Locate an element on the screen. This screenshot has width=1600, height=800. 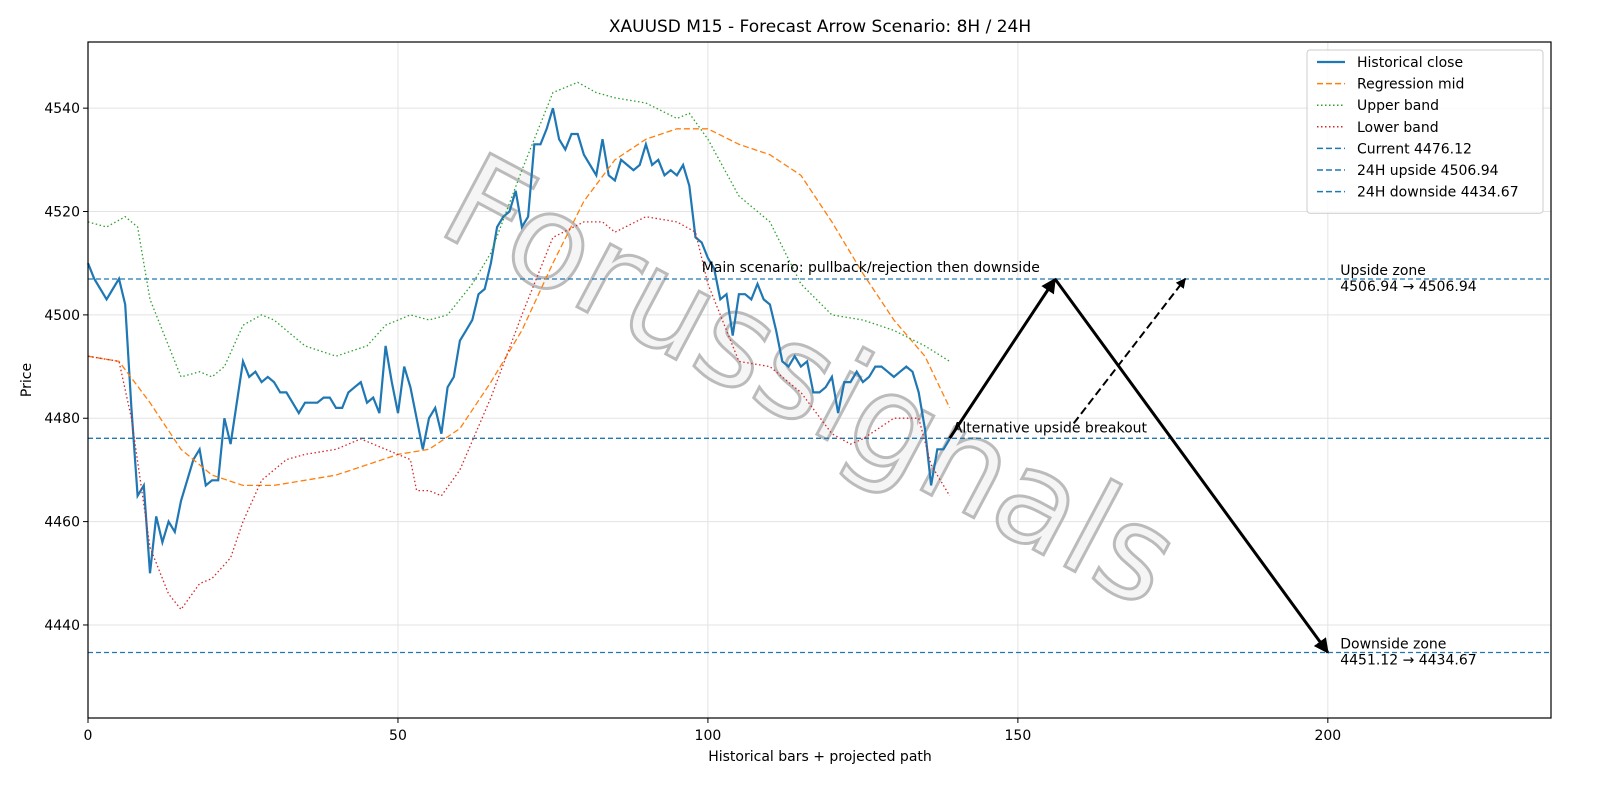
y-tick-label: 4520 is located at coordinates (62, 213).